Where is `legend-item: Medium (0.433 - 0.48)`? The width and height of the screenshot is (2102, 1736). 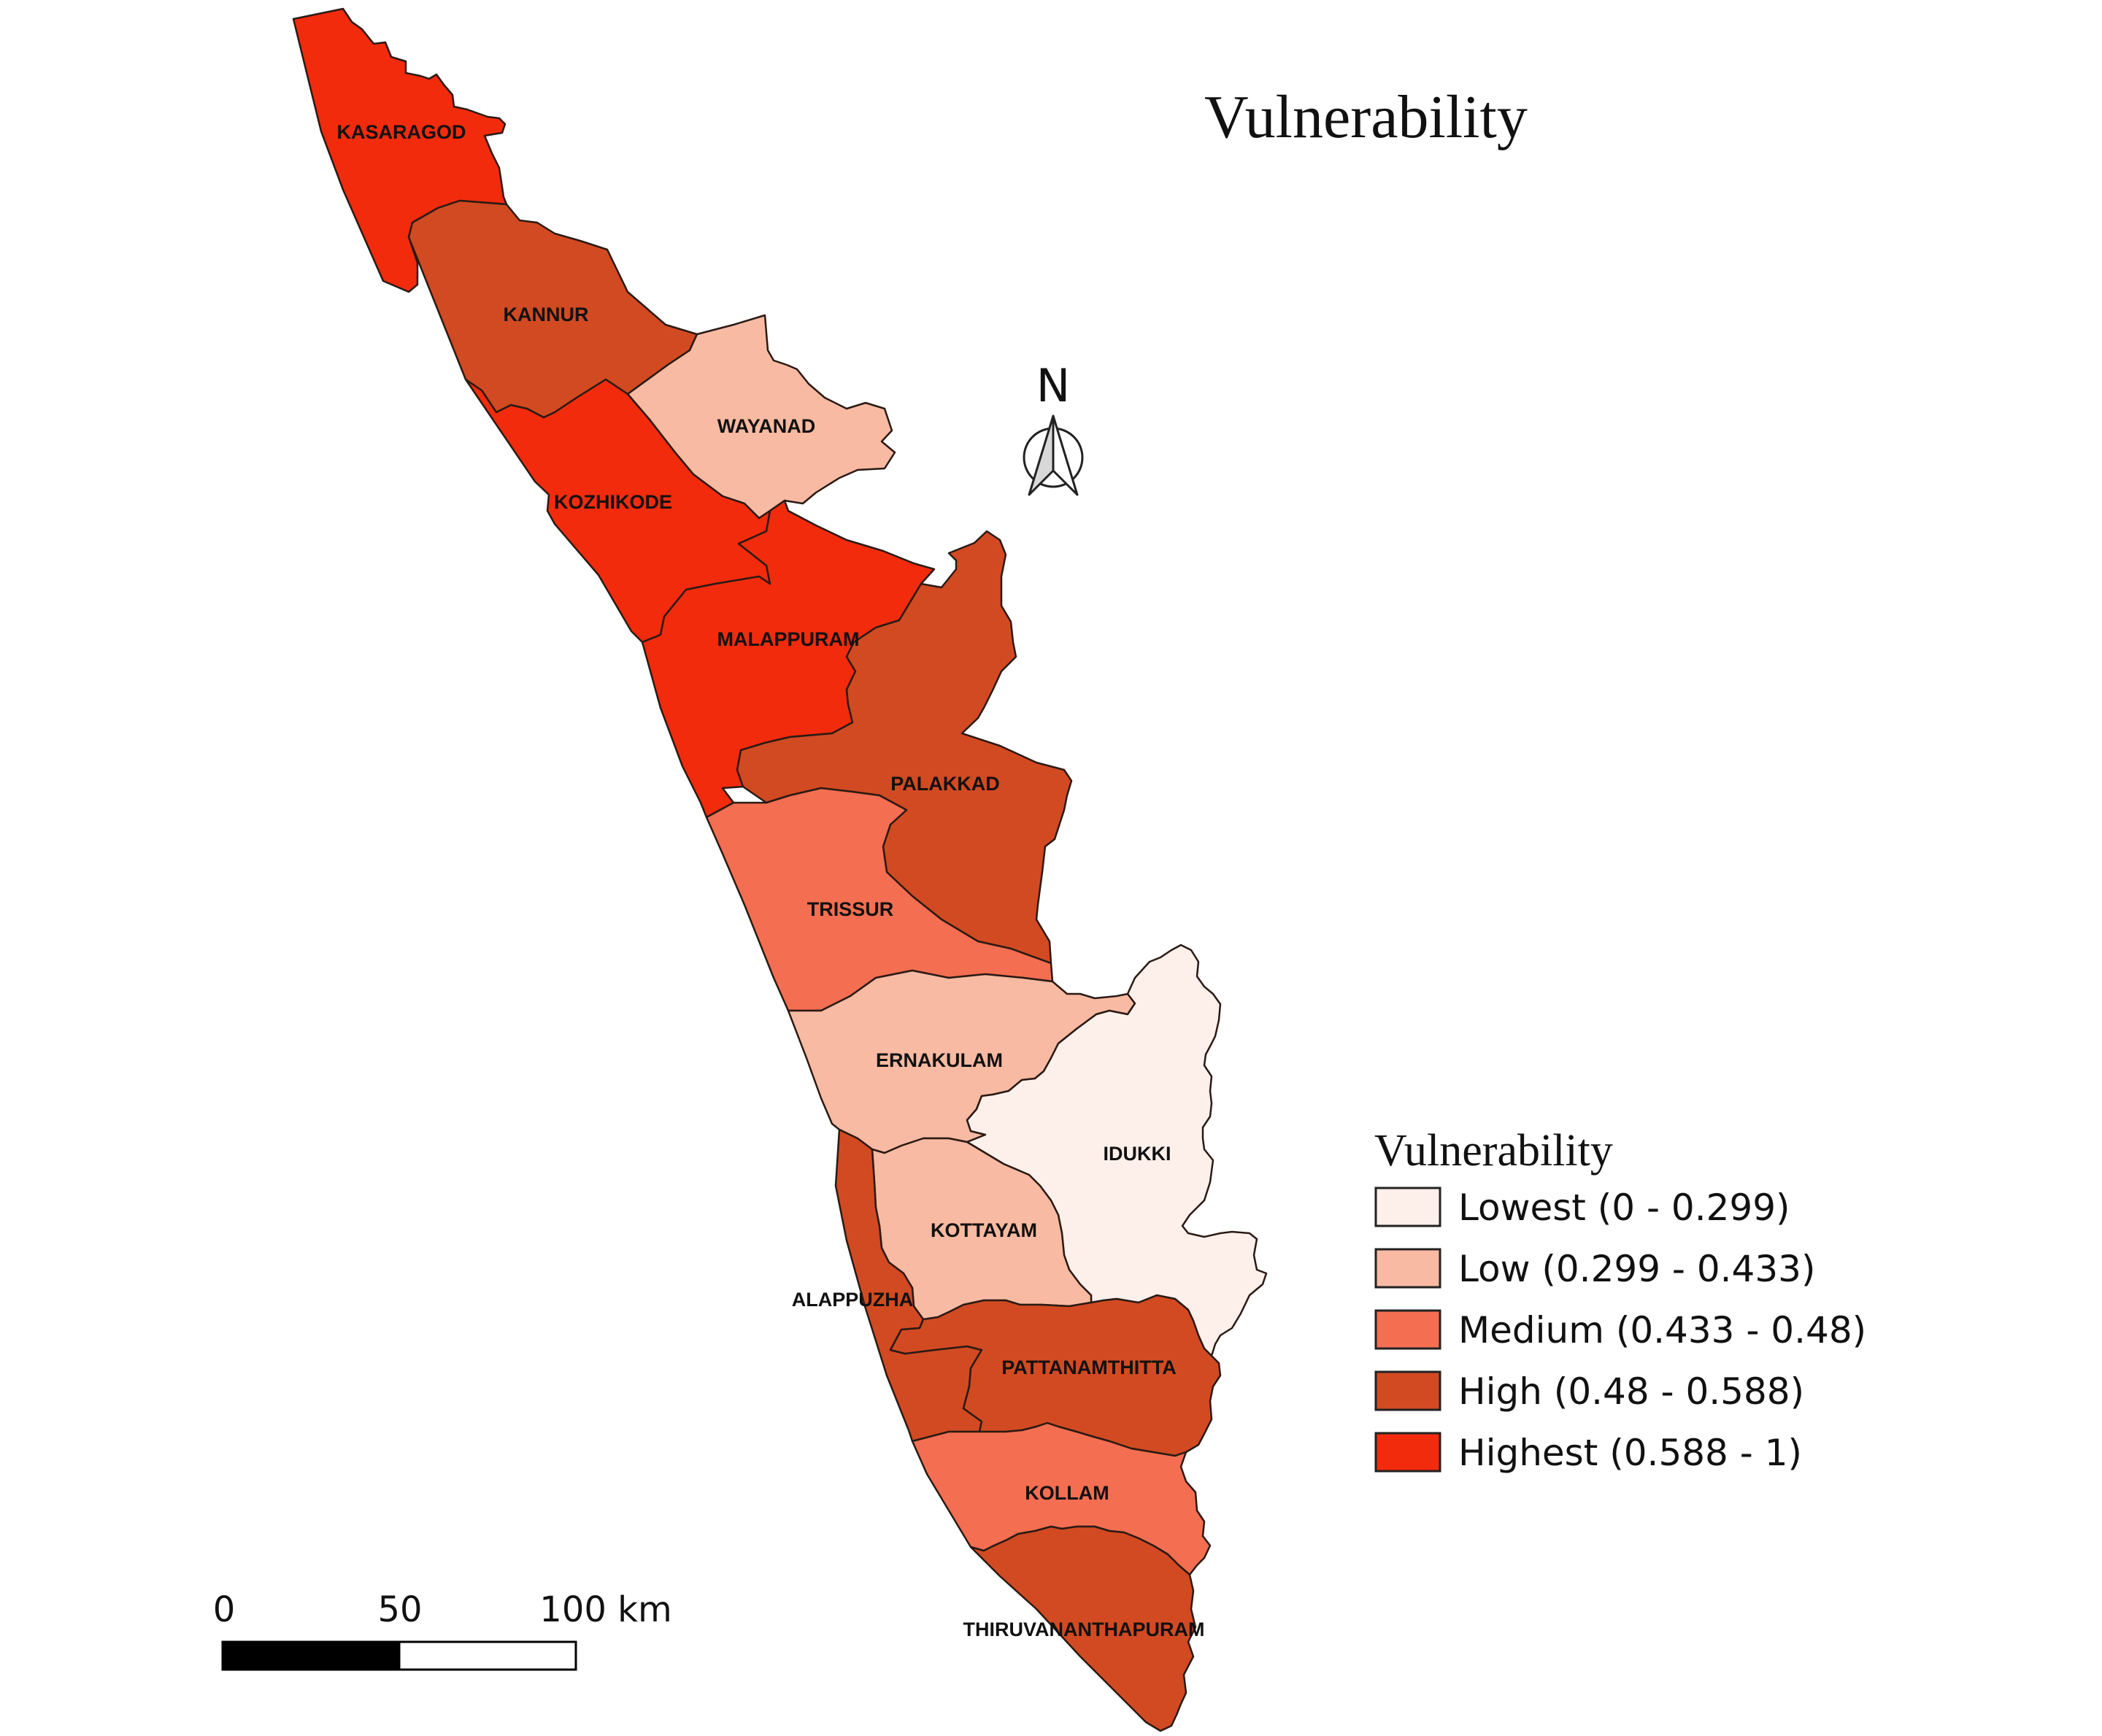
legend-item: Medium (0.433 - 0.48) is located at coordinates (1620, 1330).